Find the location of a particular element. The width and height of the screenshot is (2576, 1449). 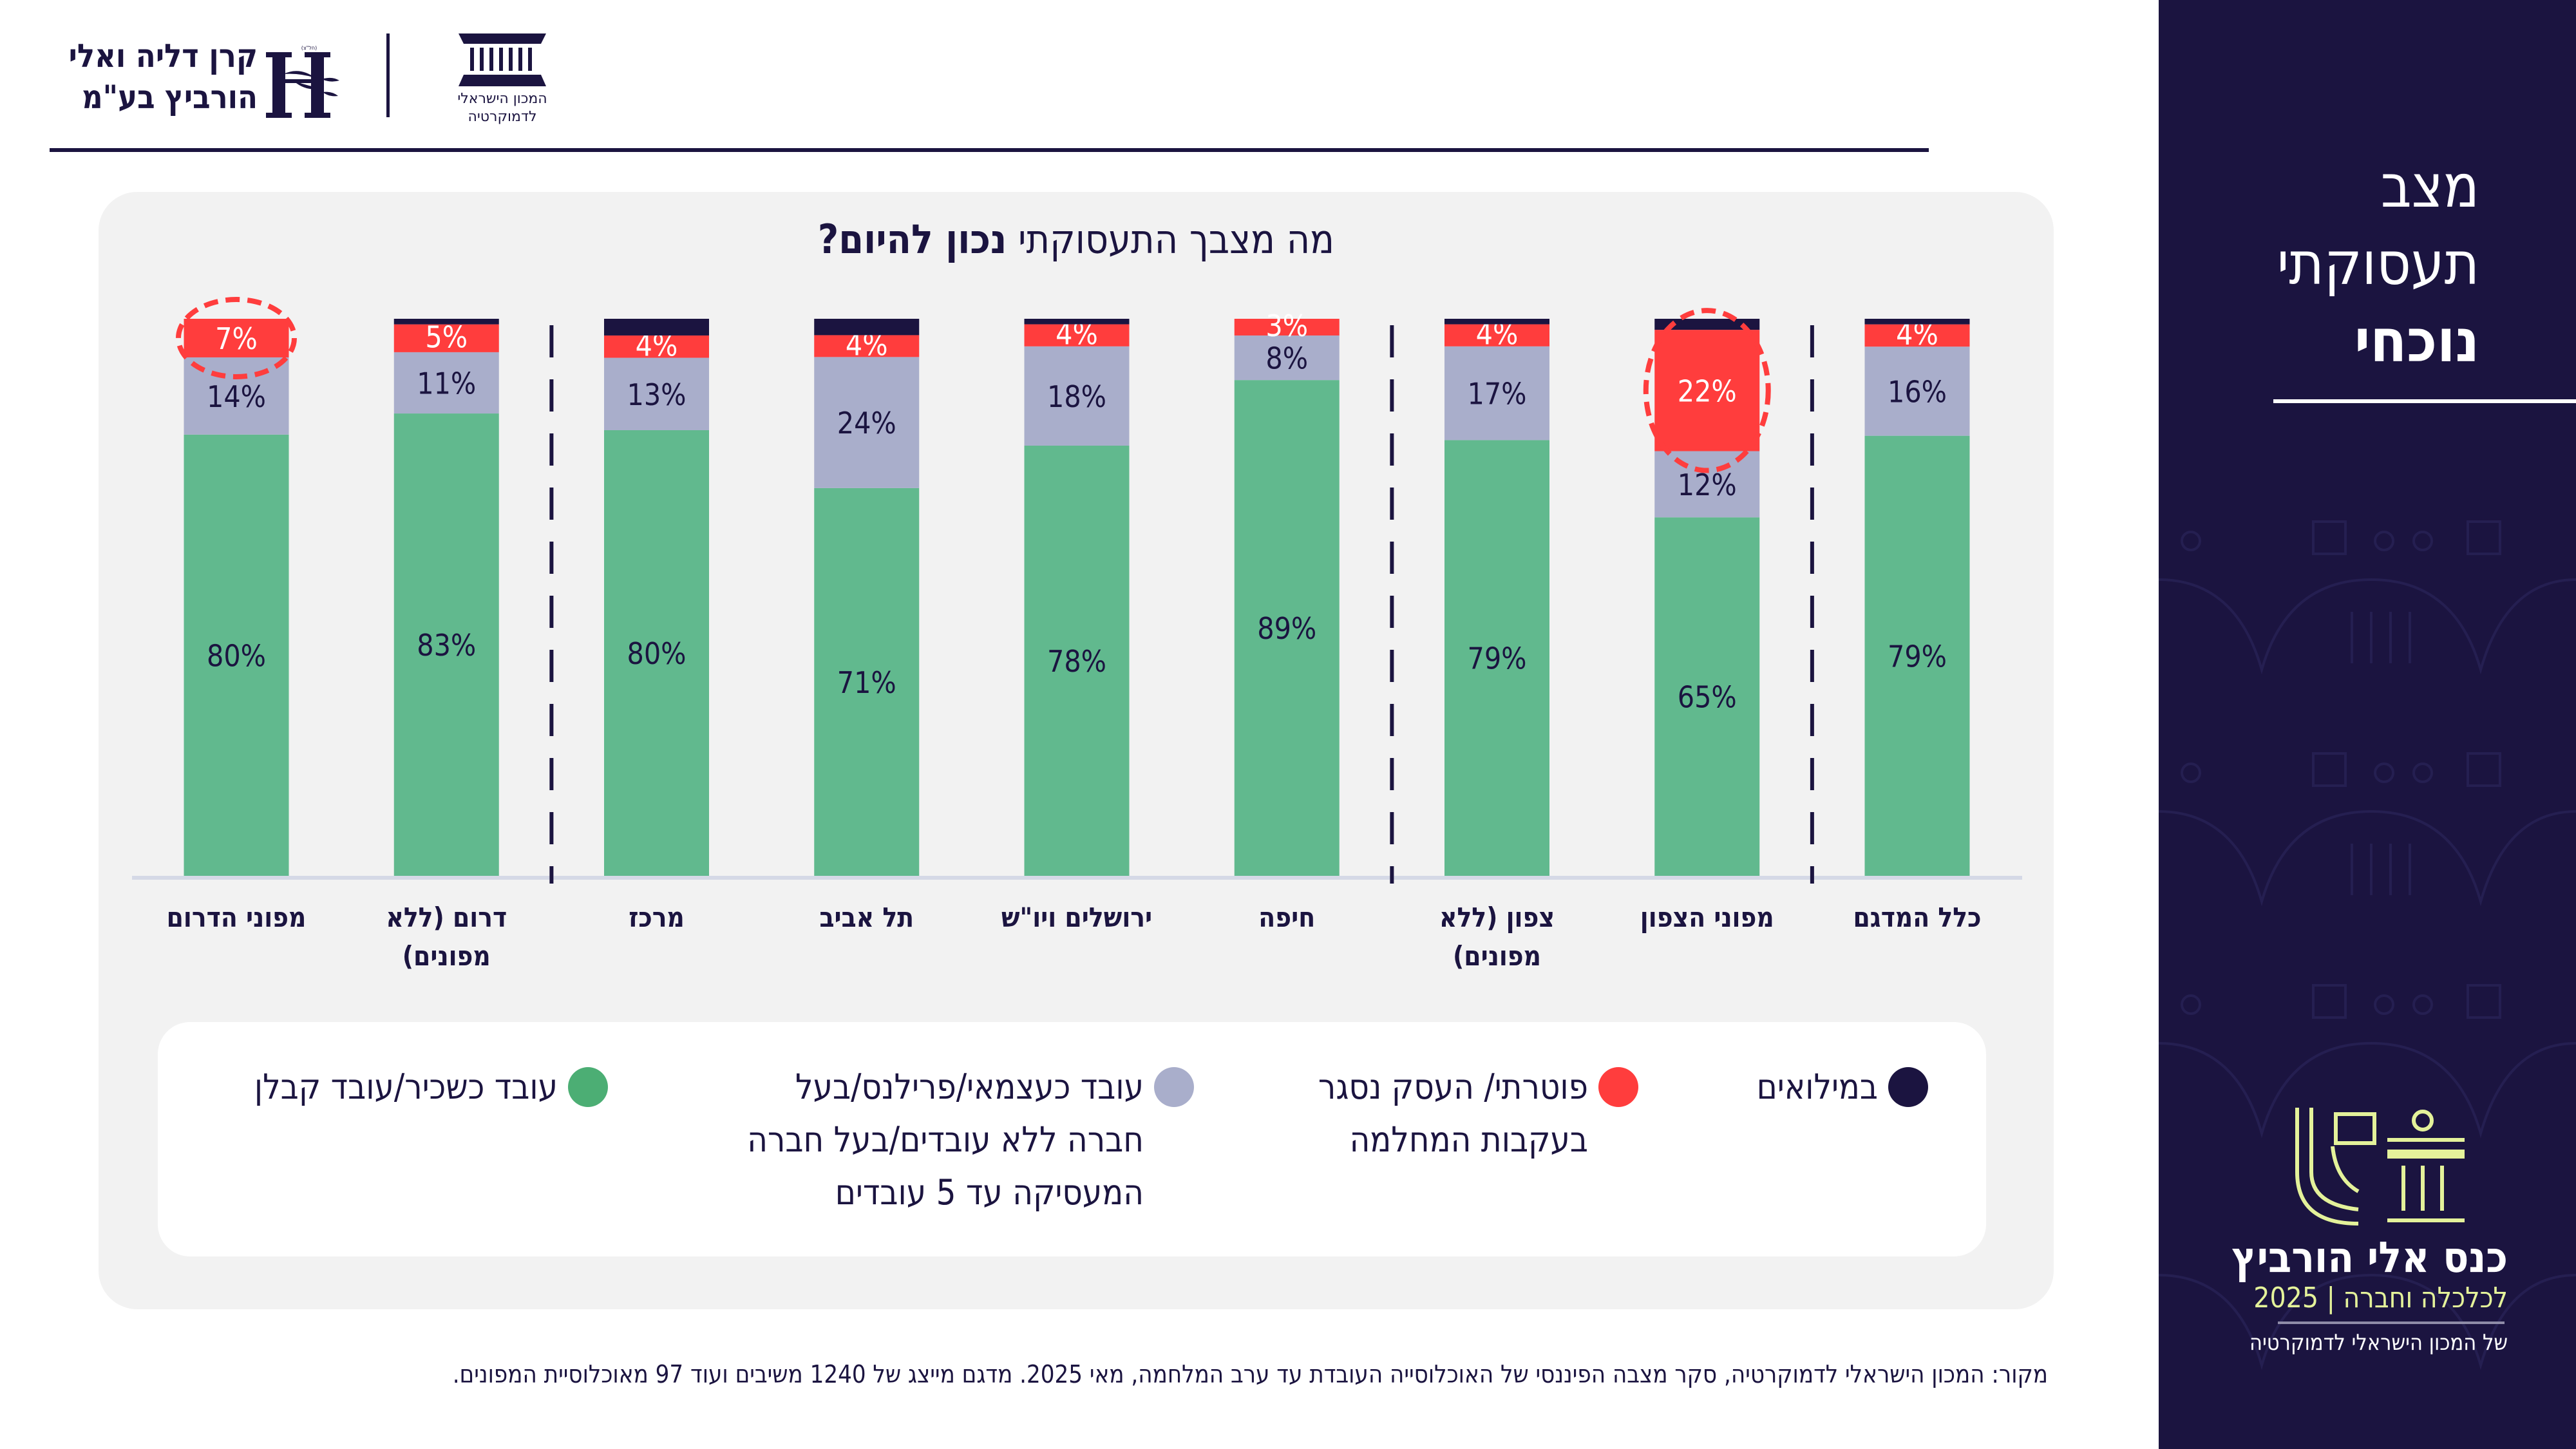

conference-organizer: של המכון הישראלי לדמוקרטיה is located at coordinates (2378, 1343).